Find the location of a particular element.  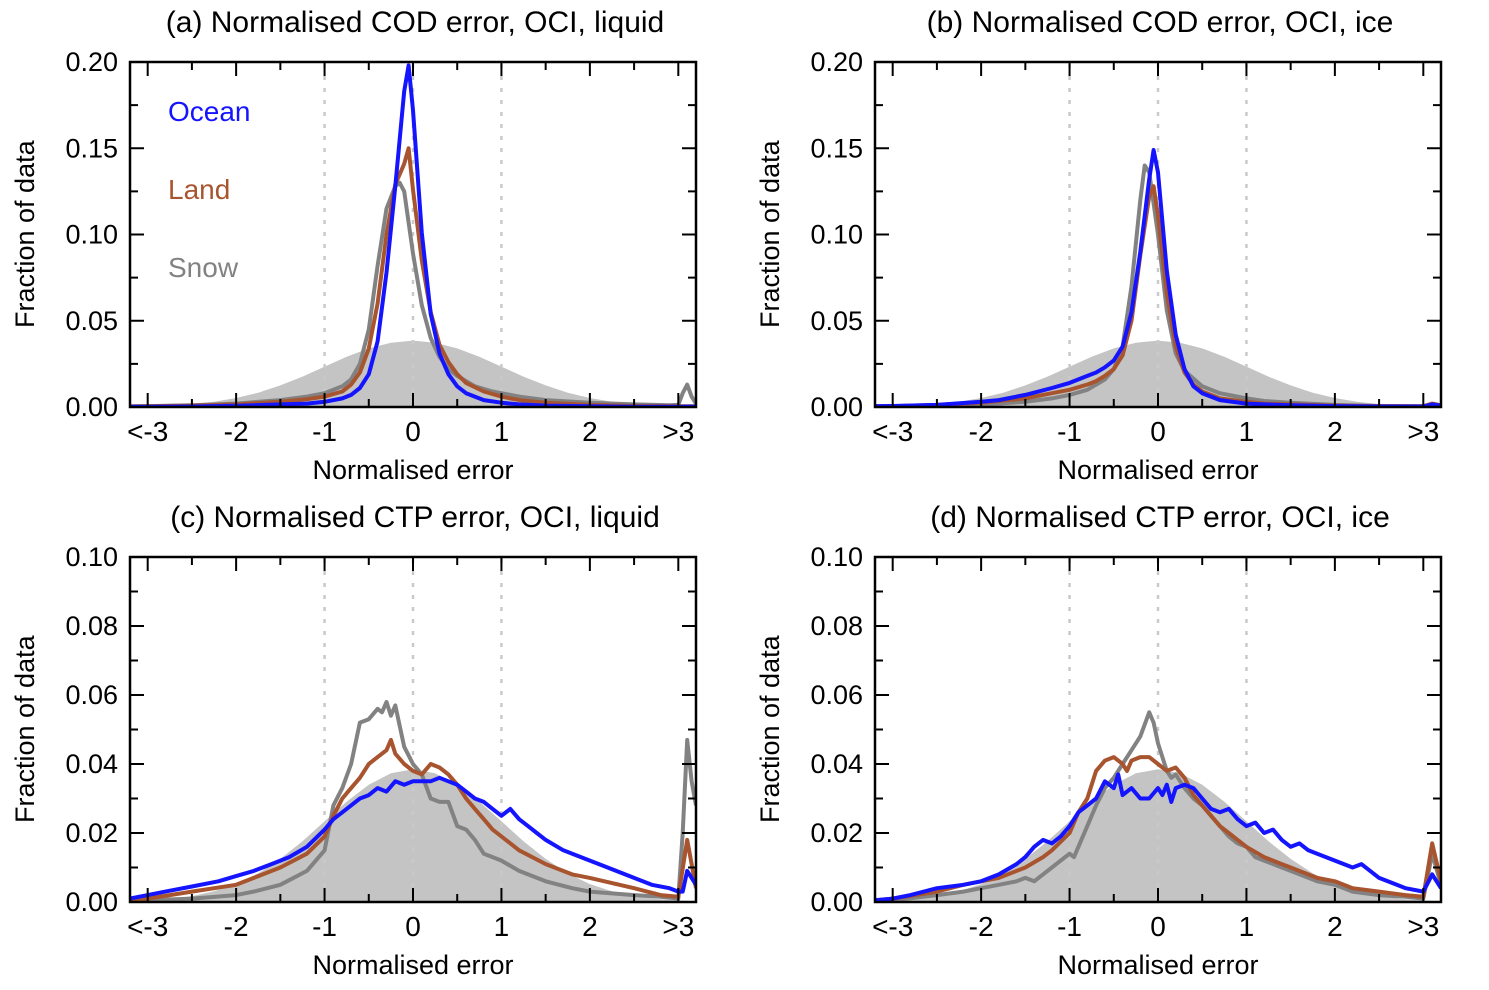

panel-a-title: (a) Normalised COD error, OCI, liquid is located at coordinates (415, 22).